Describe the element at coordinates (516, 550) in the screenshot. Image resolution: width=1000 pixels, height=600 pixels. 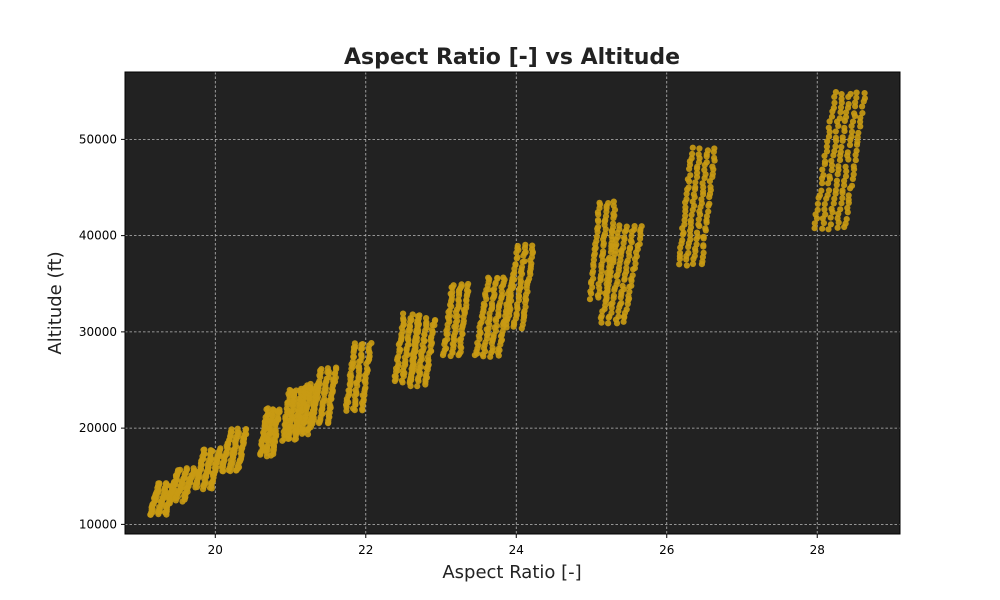
I see `x-tick-label: 24` at that location.